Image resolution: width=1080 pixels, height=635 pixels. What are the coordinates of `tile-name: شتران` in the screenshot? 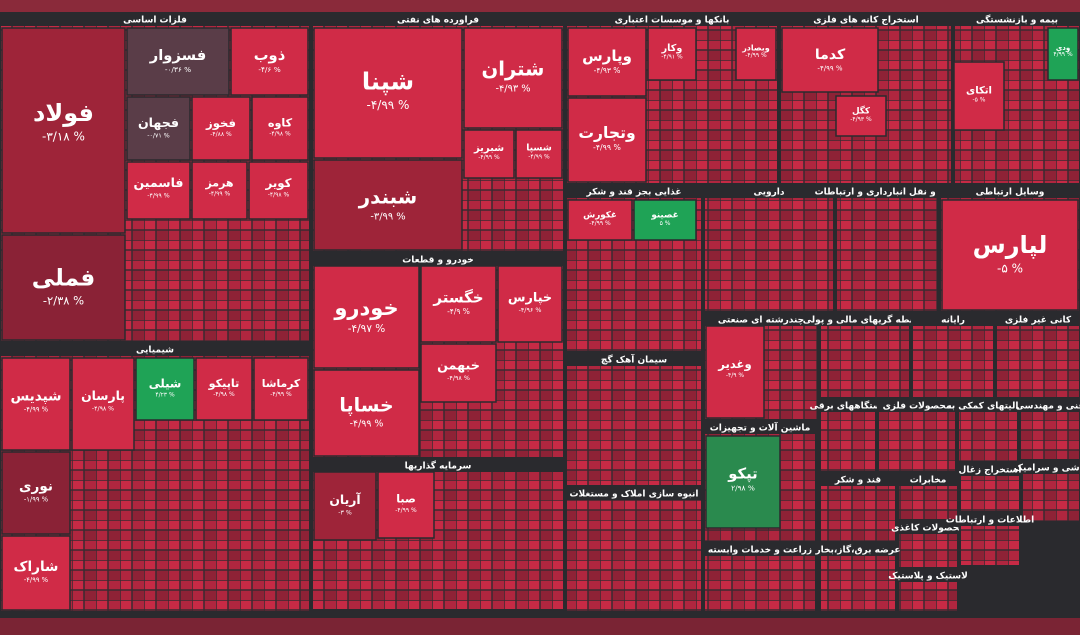 It's located at (513, 69).